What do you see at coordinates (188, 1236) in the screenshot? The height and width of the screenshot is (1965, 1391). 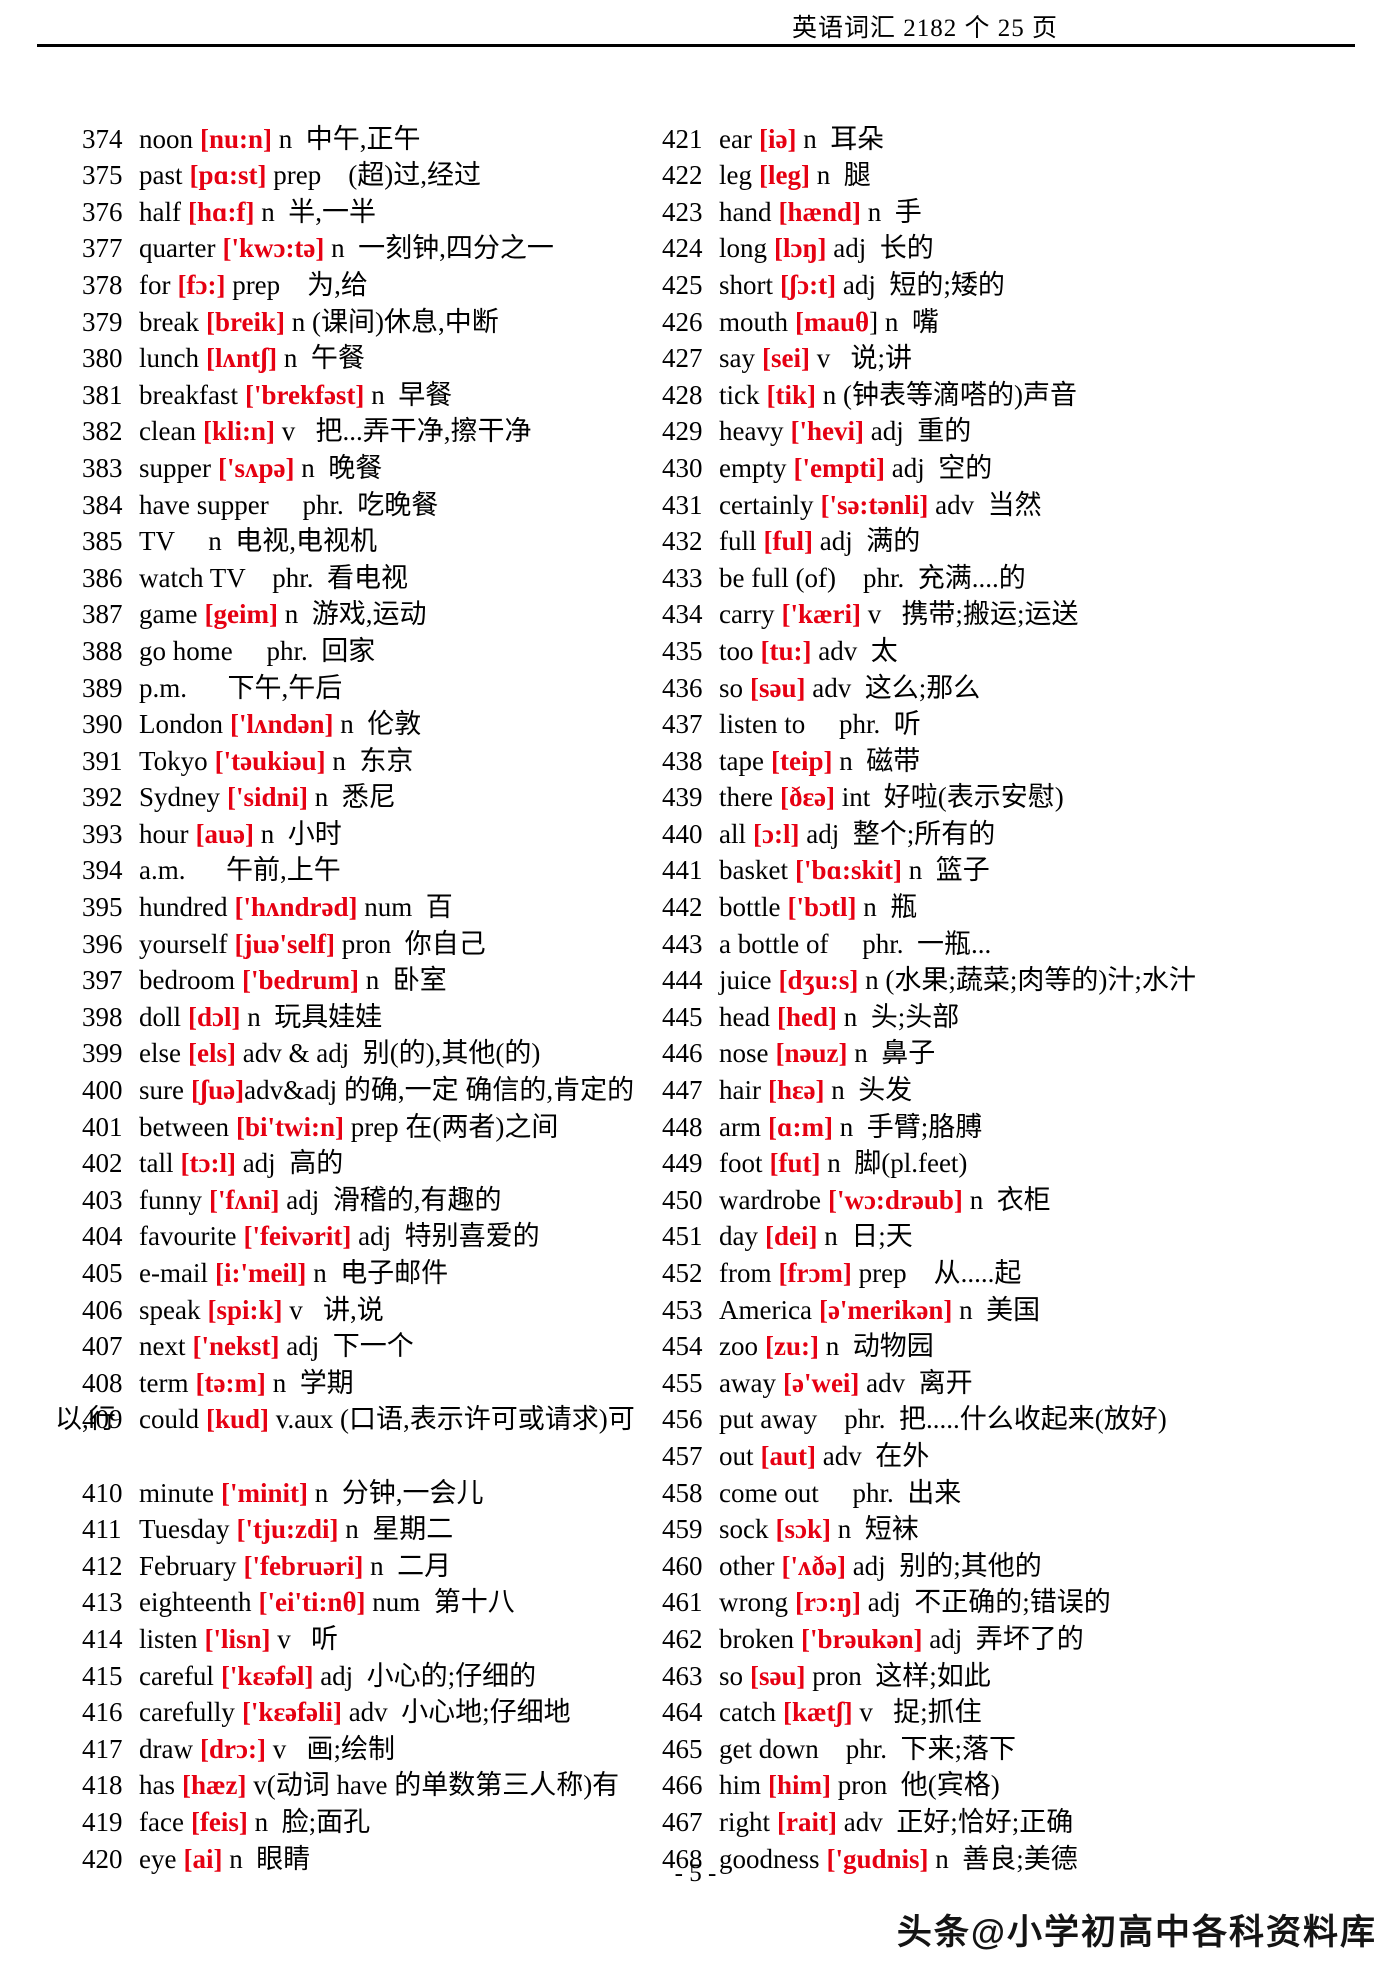 I see `entry-word: favourite` at bounding box center [188, 1236].